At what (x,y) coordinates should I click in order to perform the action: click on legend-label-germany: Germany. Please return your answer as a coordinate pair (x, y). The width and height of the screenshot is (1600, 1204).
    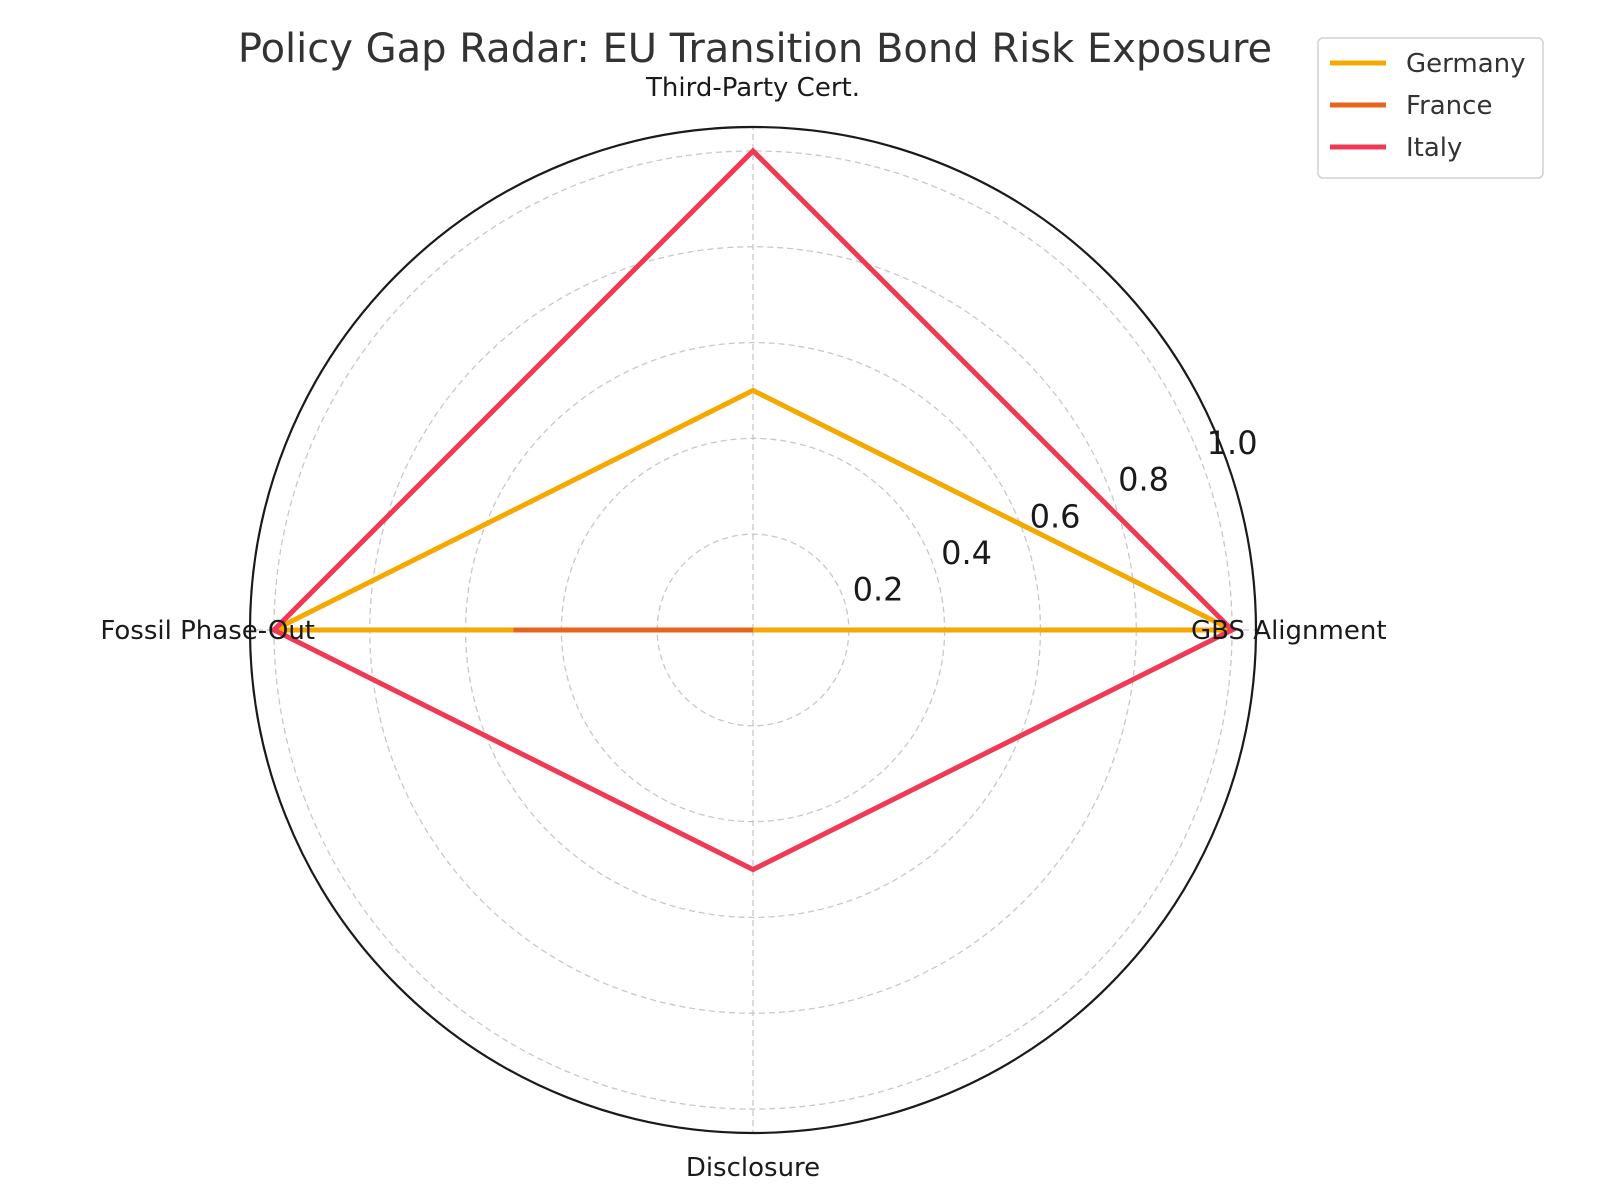
    Looking at the image, I should click on (1466, 64).